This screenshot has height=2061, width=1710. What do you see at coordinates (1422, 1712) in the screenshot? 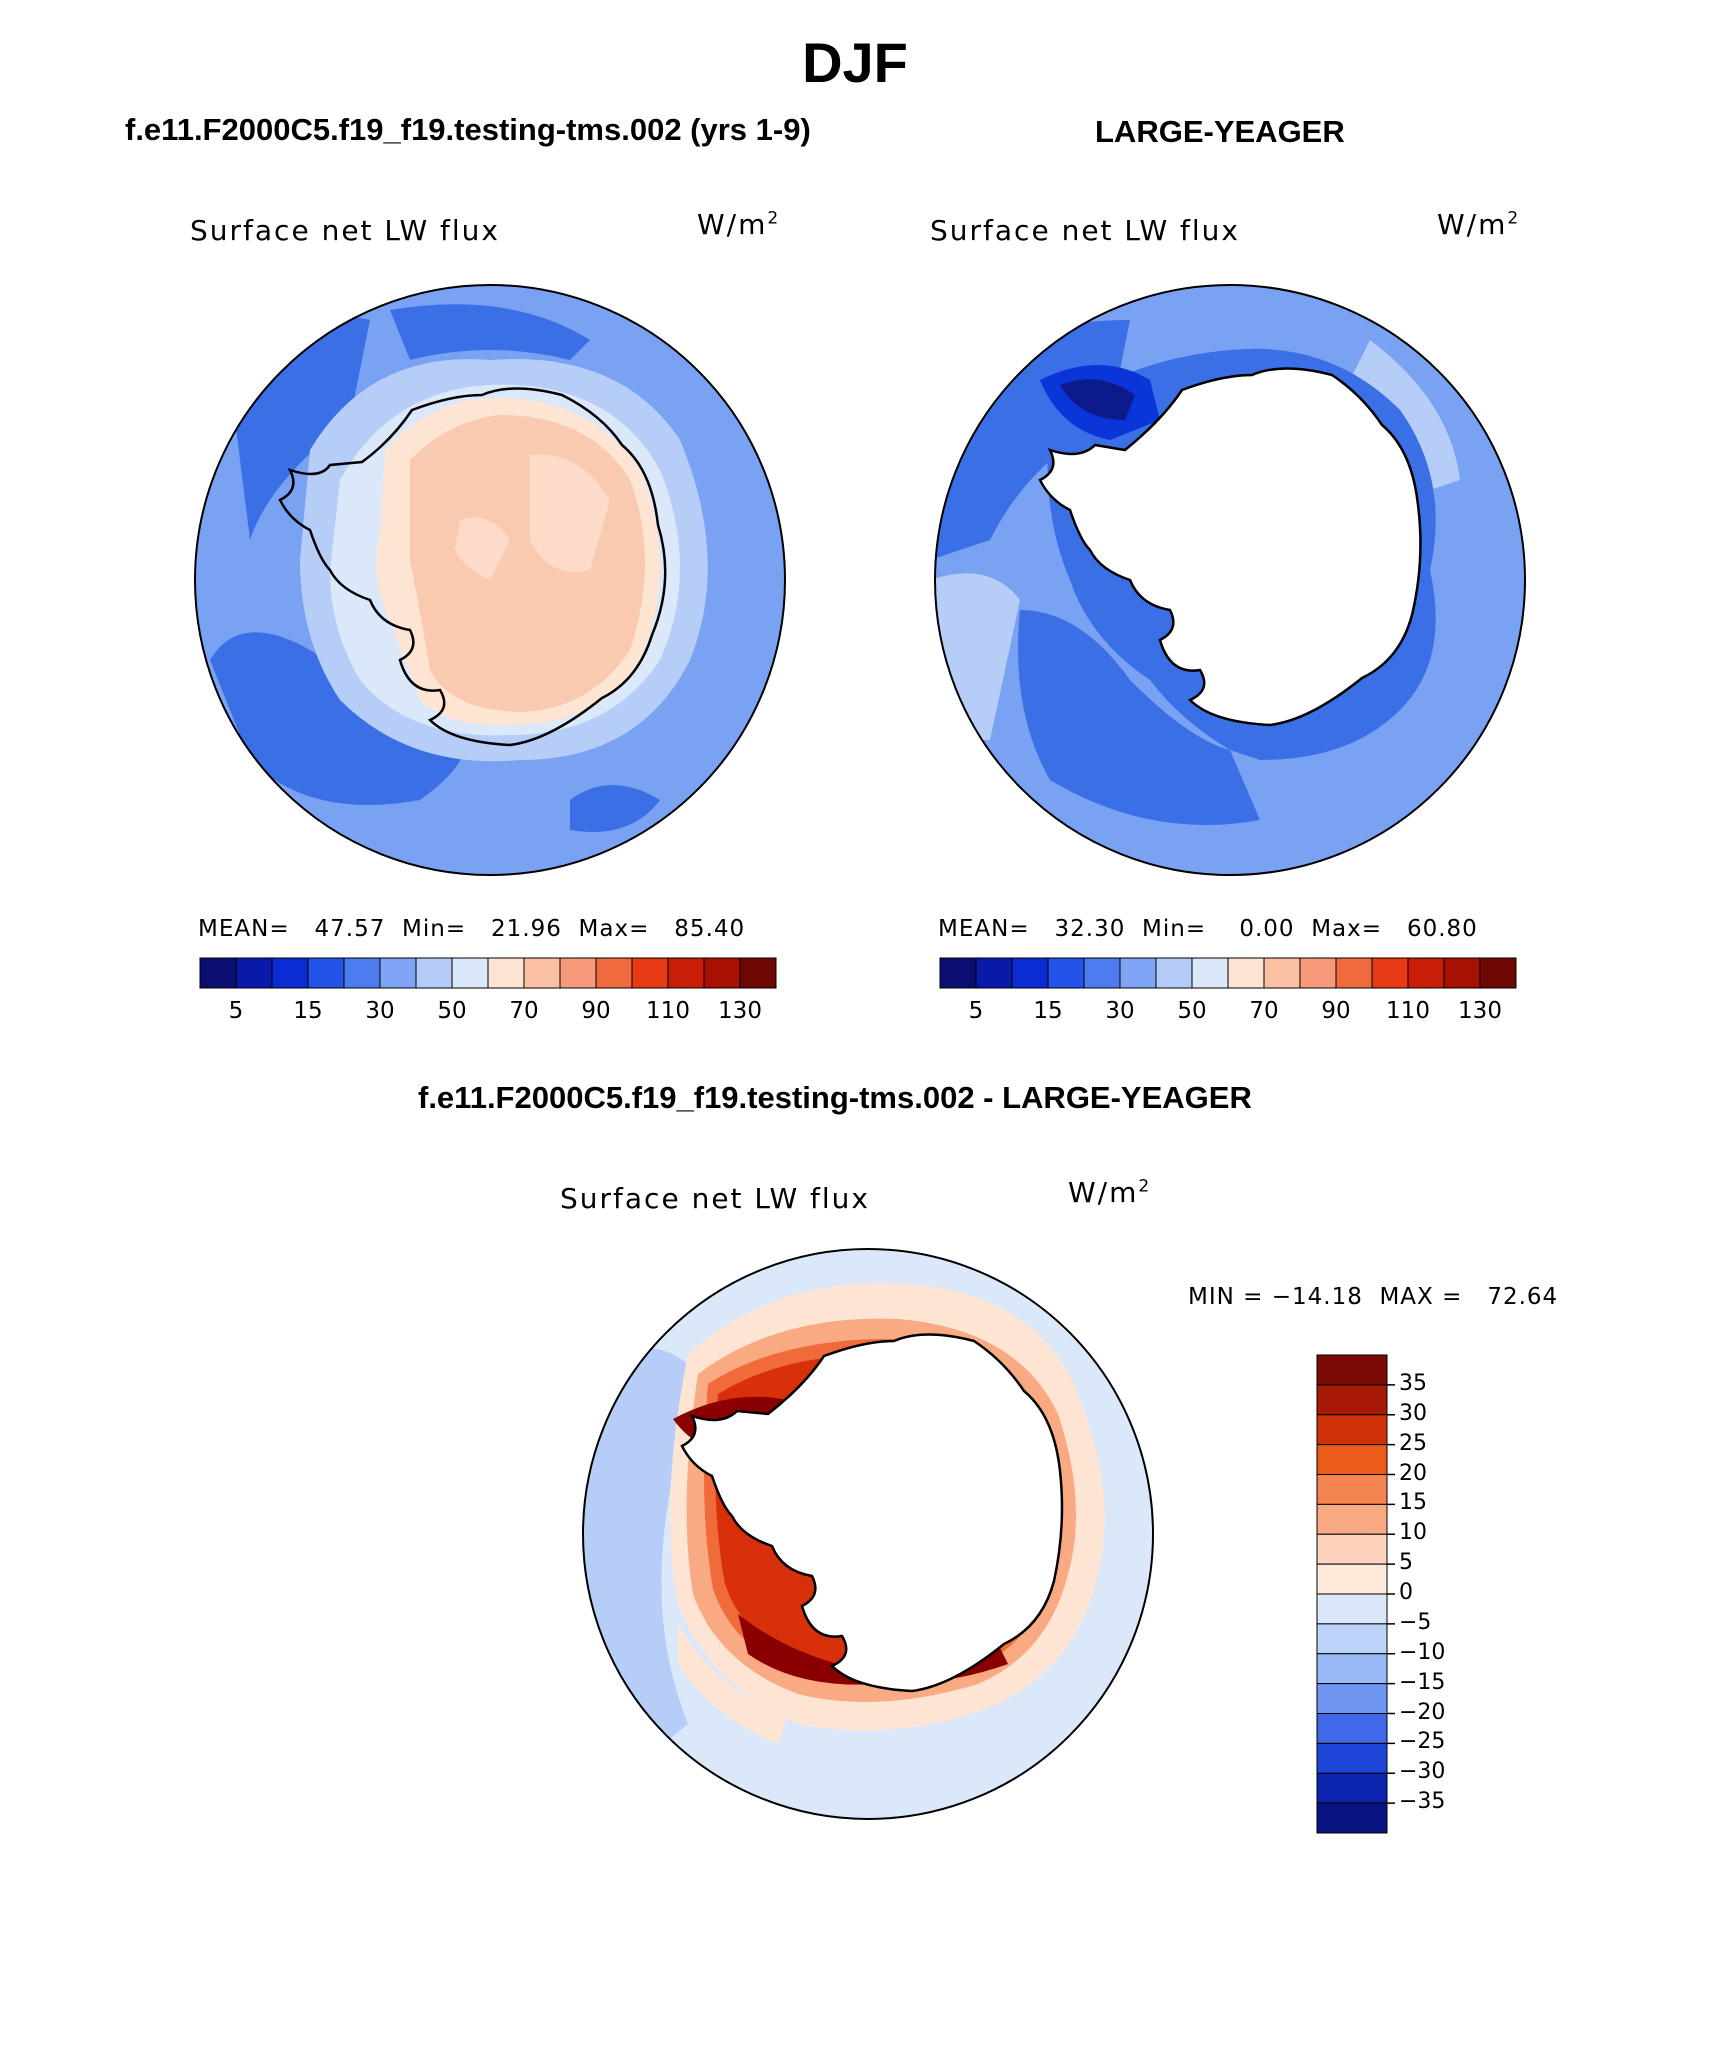
I see `colorbar-tick-label: −20` at bounding box center [1422, 1712].